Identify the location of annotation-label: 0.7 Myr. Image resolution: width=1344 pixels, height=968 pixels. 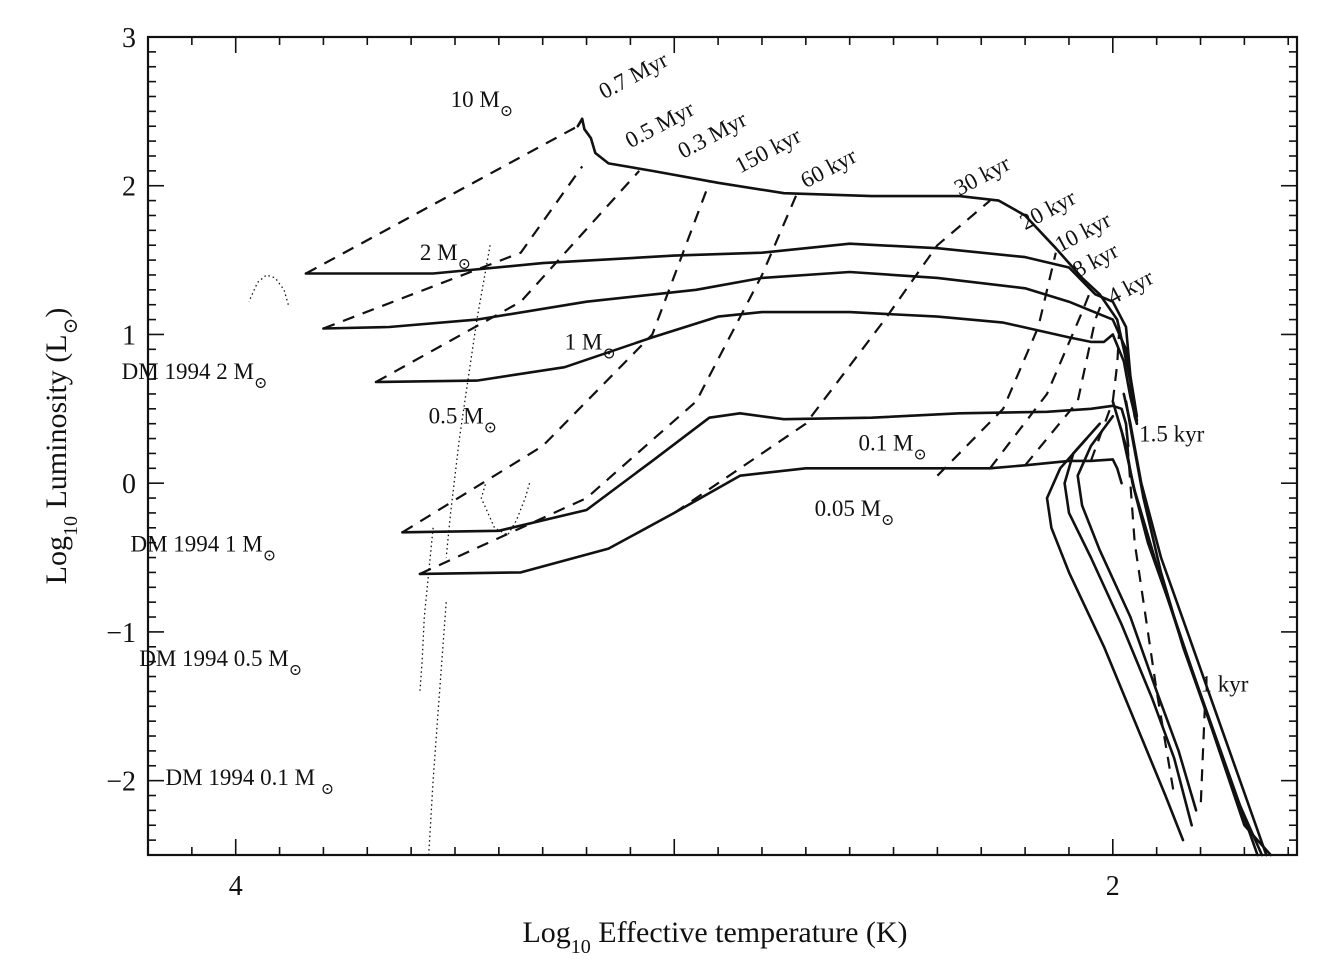
(633, 75).